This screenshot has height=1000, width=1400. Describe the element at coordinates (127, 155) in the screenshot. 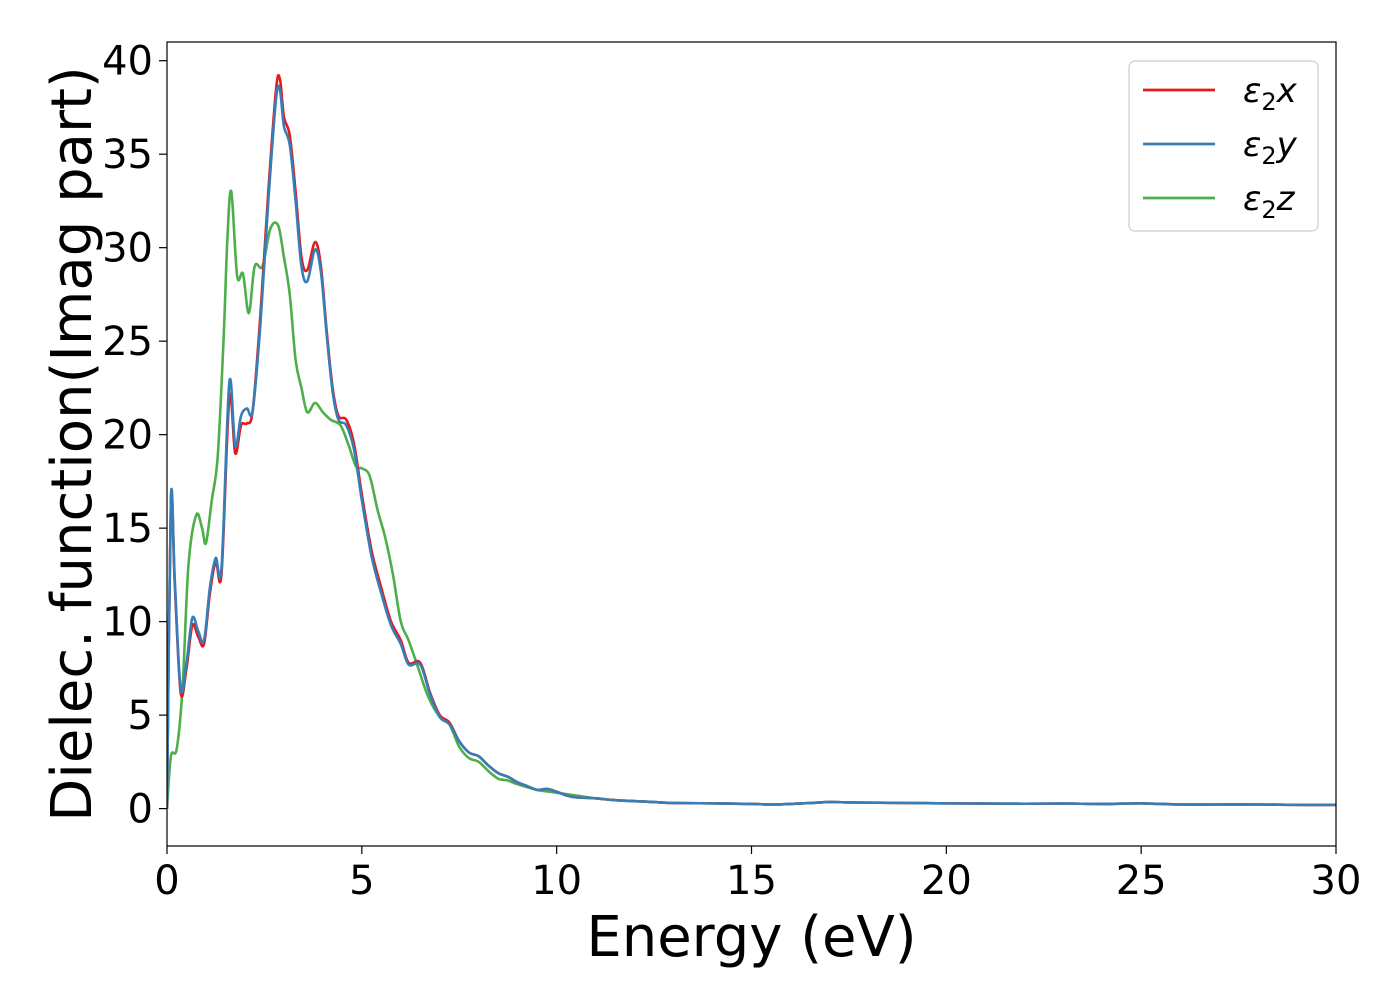

I see `y-tick-label: 35` at that location.